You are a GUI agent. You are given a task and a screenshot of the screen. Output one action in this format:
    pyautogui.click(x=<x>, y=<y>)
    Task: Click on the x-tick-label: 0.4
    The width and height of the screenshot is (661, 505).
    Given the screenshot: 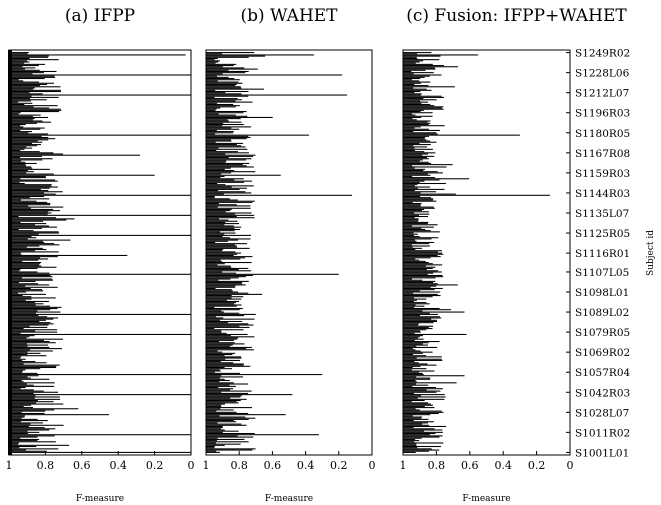 What is the action you would take?
    pyautogui.click(x=503, y=465)
    